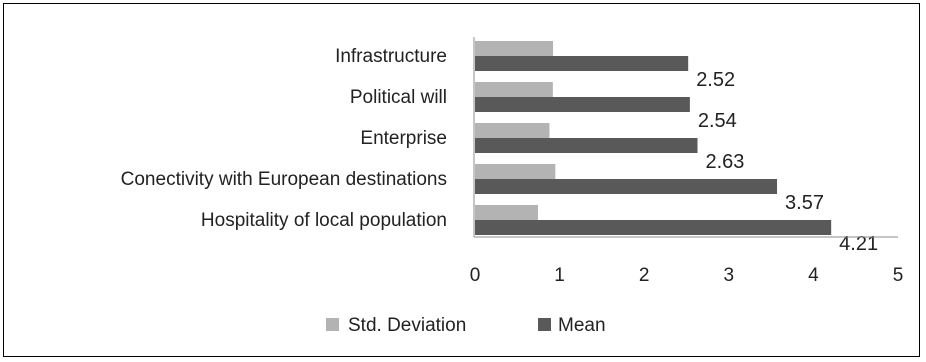  What do you see at coordinates (559, 275) in the screenshot?
I see `x-tick-label: 1` at bounding box center [559, 275].